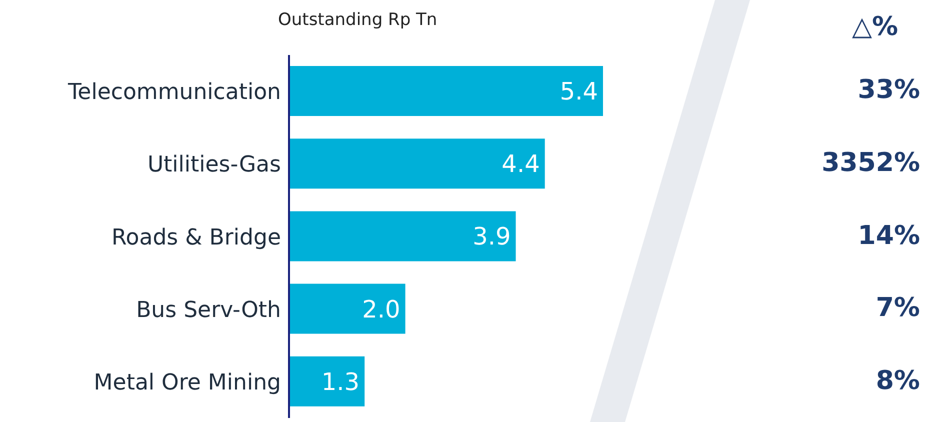 Image resolution: width=926 pixels, height=422 pixels. I want to click on y-tick-label: Telecommunication, so click(173, 93).